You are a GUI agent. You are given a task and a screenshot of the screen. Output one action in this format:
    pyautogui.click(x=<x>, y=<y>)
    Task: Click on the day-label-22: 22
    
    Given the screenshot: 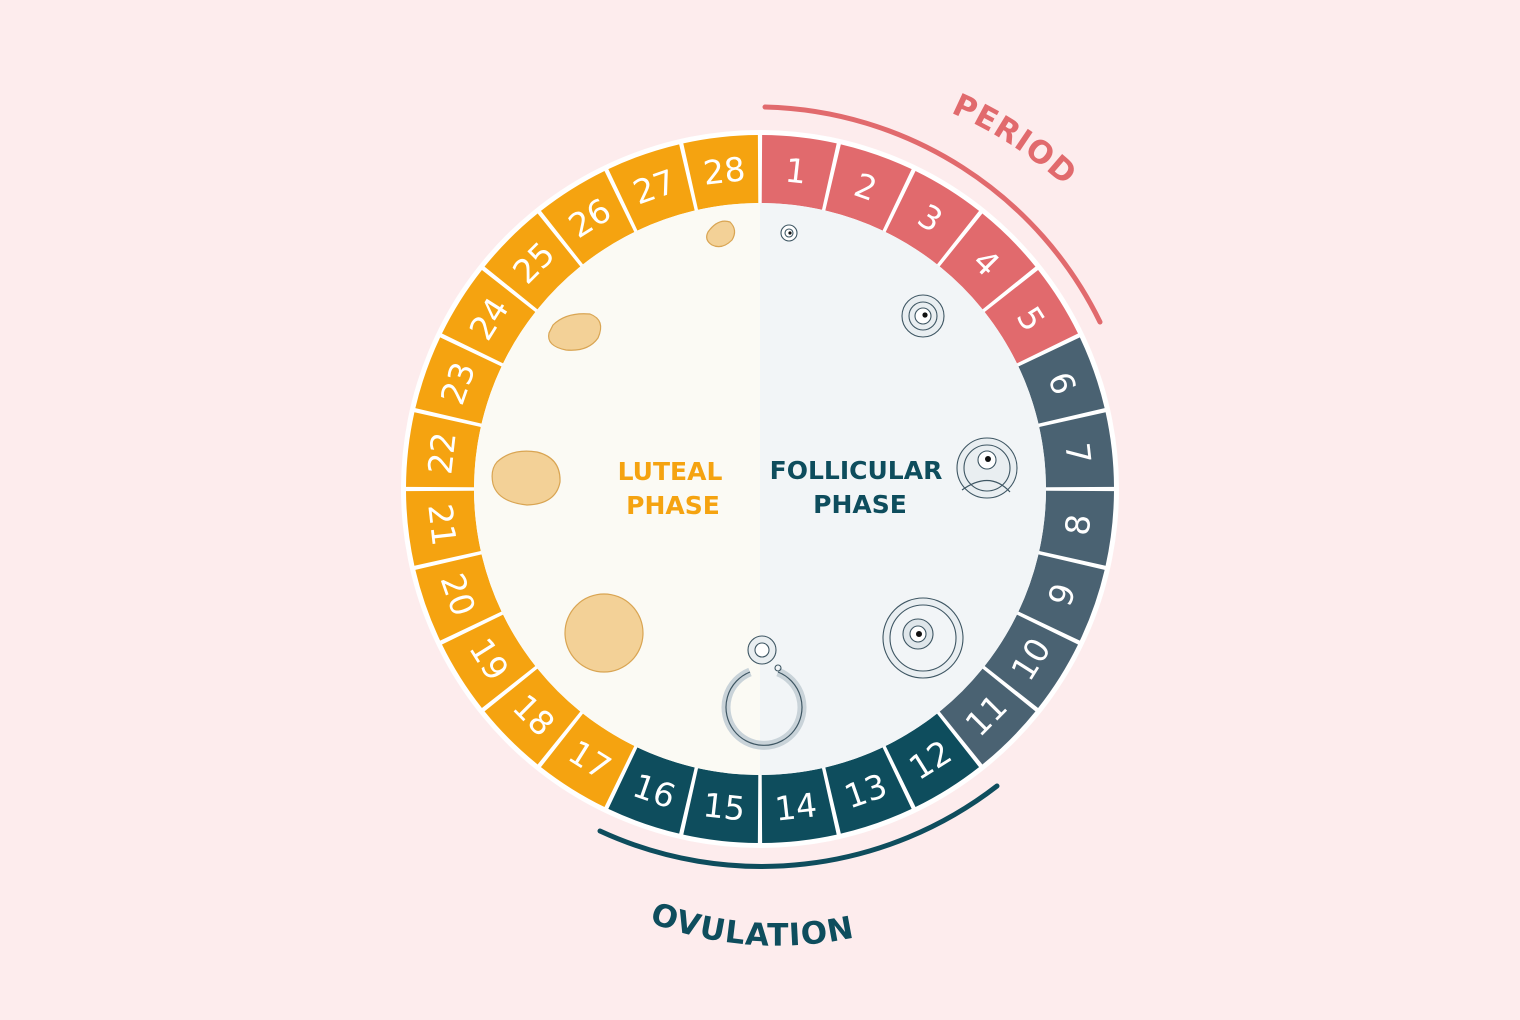 What is the action you would take?
    pyautogui.click(x=441, y=453)
    